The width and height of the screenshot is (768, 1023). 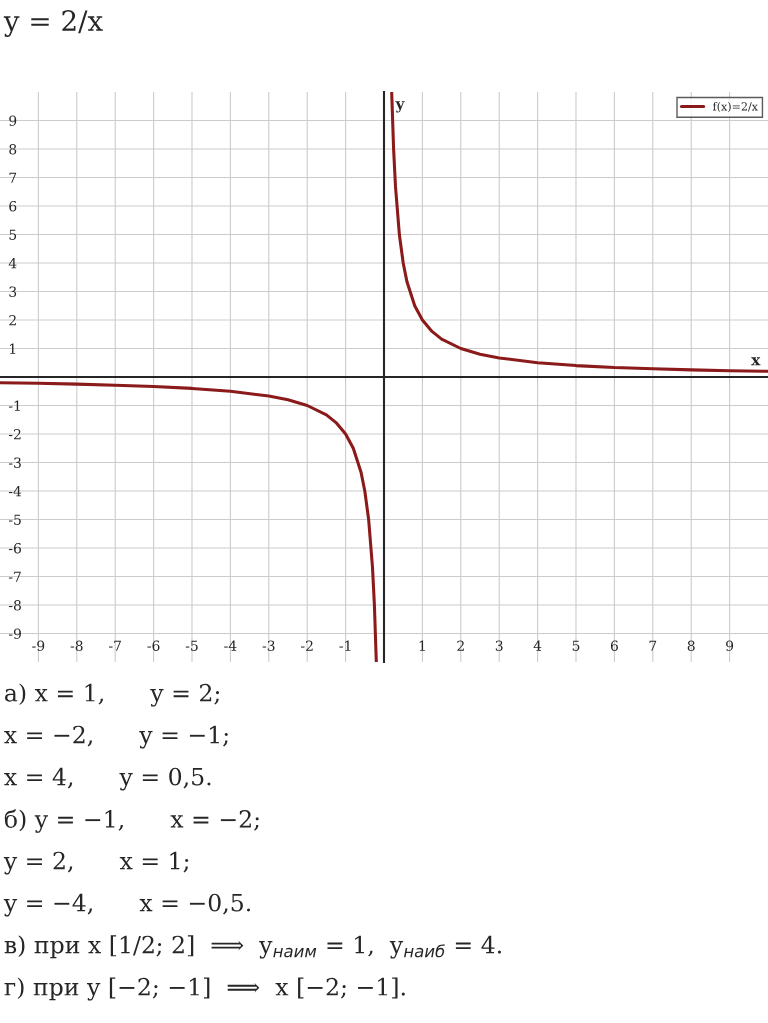 I want to click on legend-label: f(x)=2/x, so click(x=735, y=107).